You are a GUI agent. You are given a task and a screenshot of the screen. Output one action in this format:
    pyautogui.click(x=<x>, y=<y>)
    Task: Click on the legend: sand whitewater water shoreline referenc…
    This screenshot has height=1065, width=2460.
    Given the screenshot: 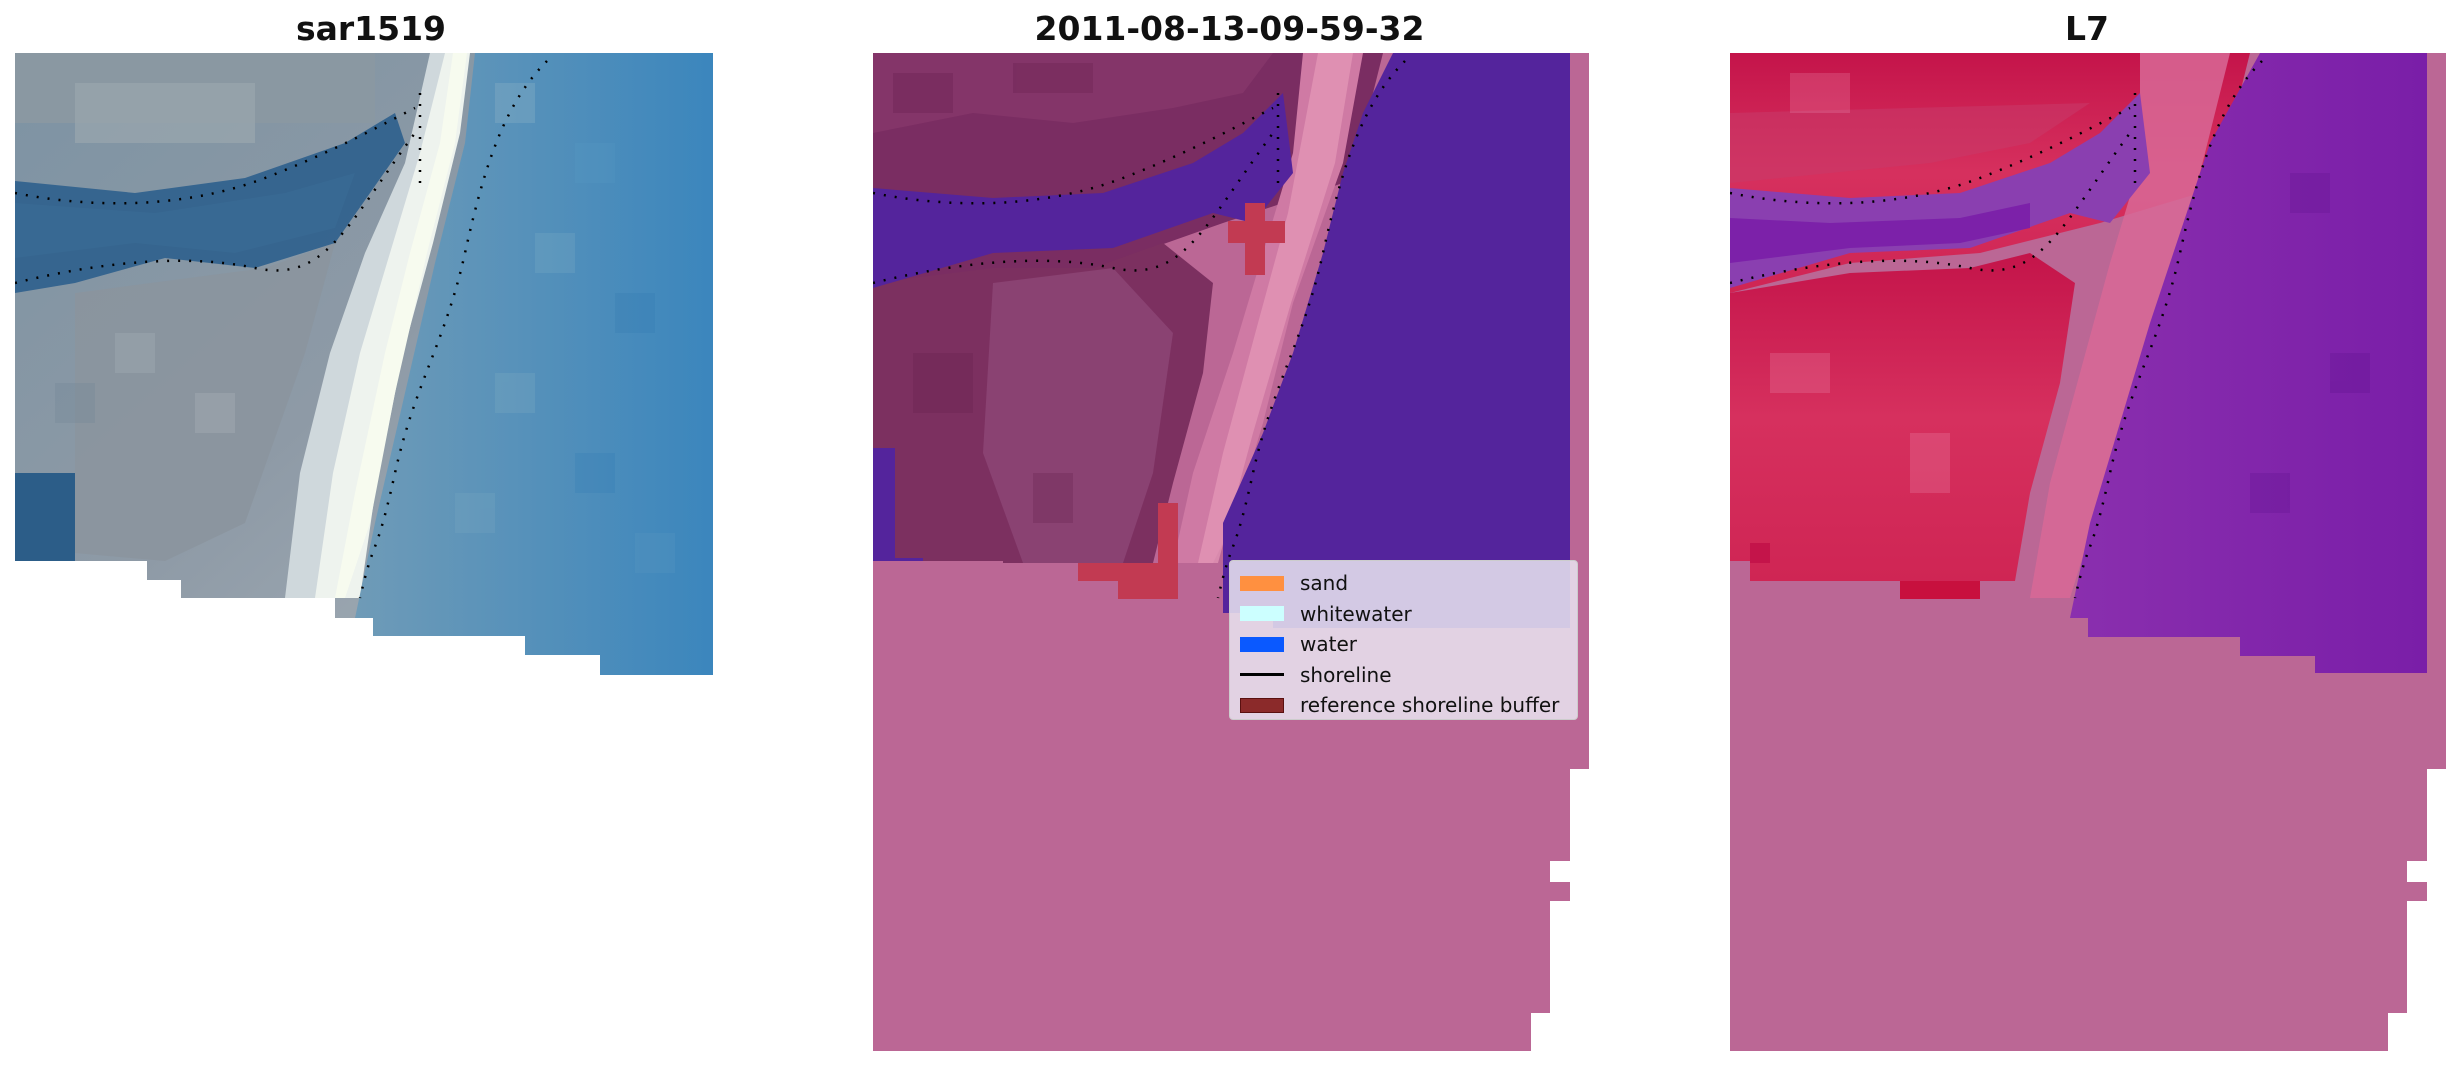 What is the action you would take?
    pyautogui.click(x=1403, y=640)
    